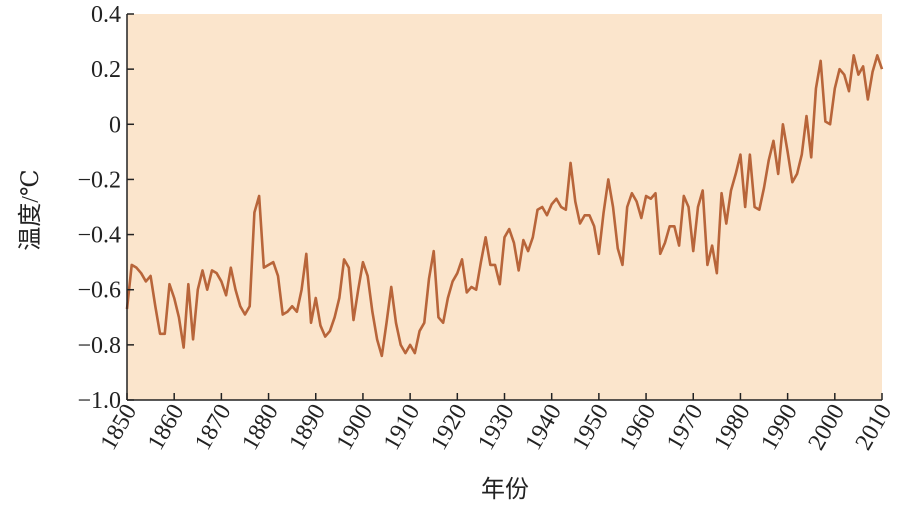 This screenshot has height=514, width=922. I want to click on y-tick-label: 0.2, so click(106, 70).